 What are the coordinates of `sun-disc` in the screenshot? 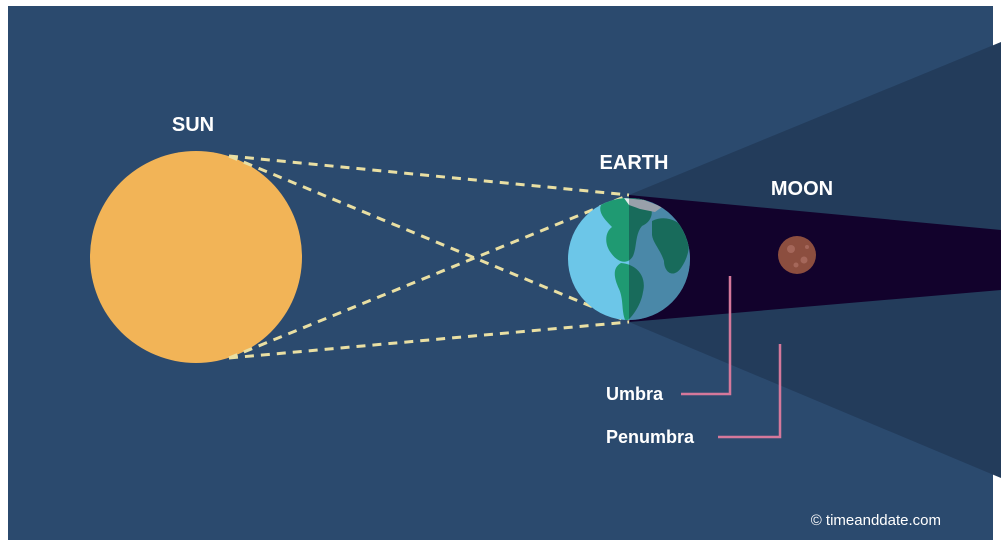 It's located at (196, 257).